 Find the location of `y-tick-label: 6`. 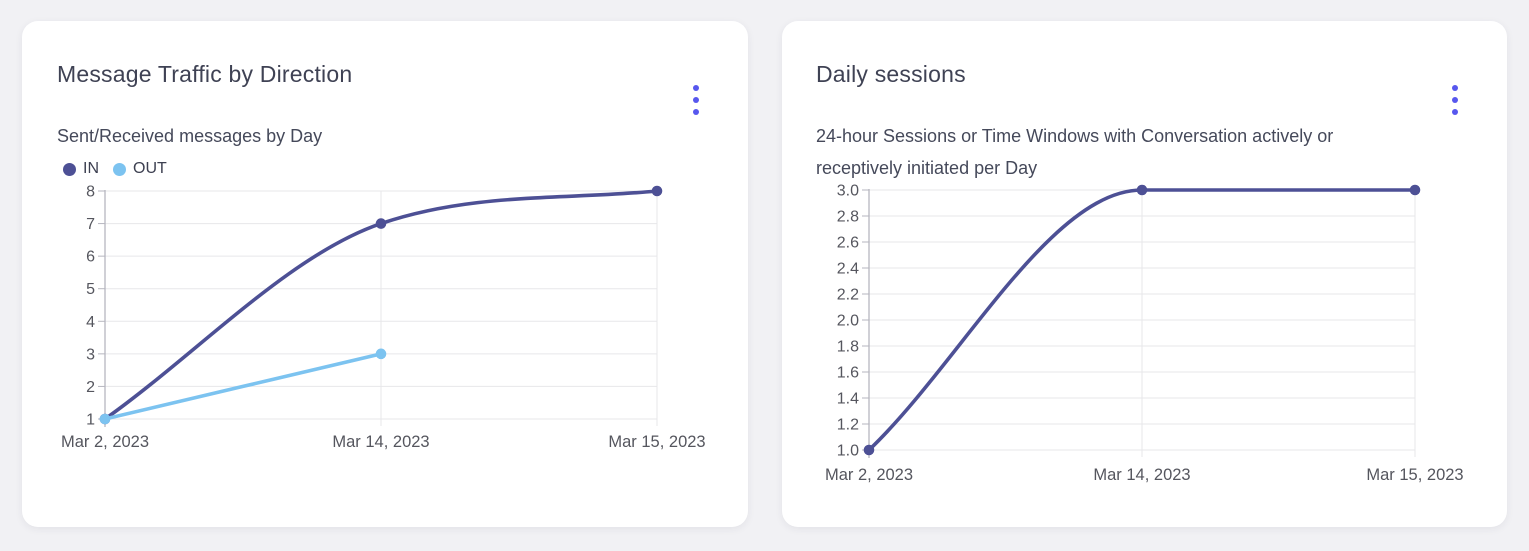

y-tick-label: 6 is located at coordinates (90, 257).